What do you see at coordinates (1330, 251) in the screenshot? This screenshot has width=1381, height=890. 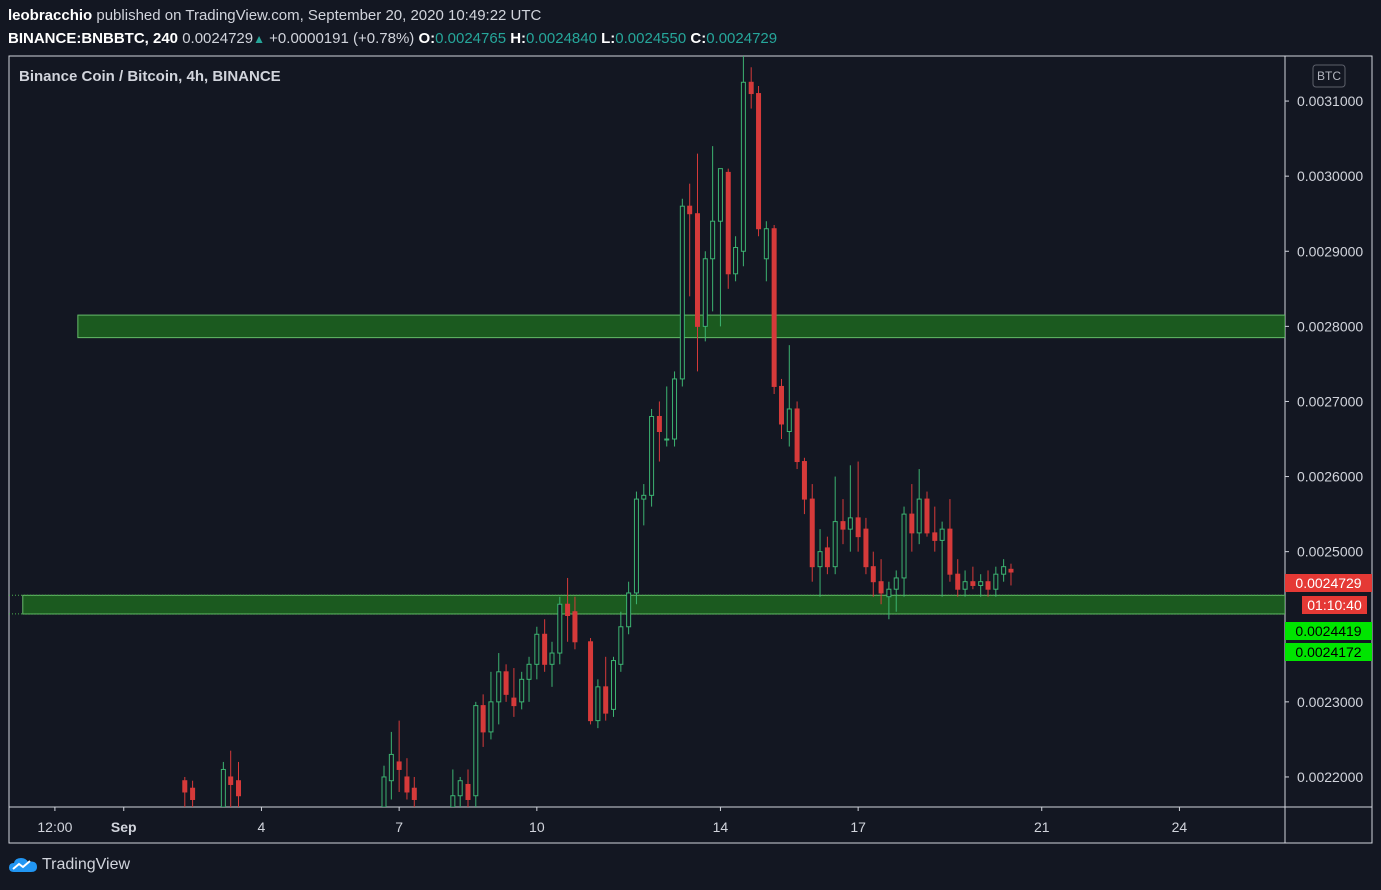 I see `y-tick-label: 0.0029000` at bounding box center [1330, 251].